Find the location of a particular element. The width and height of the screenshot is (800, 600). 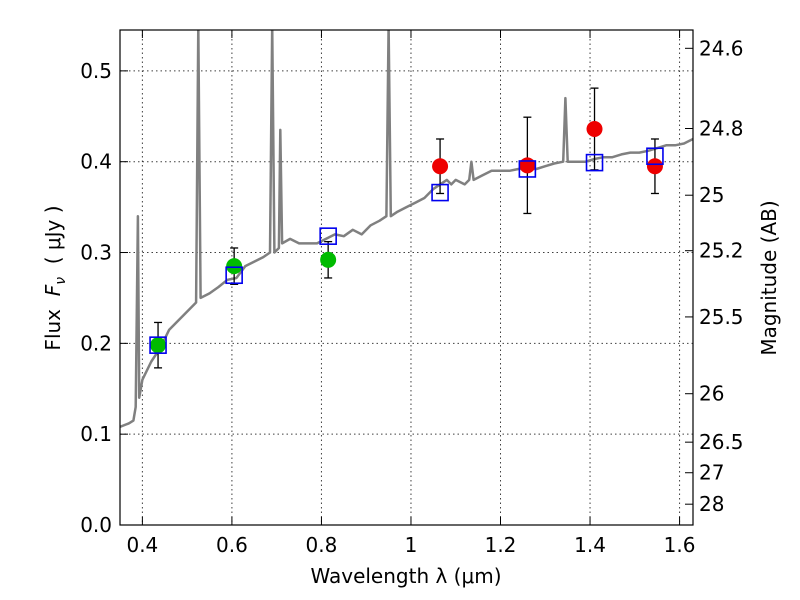

right-tick-label: 28 is located at coordinates (711, 504).